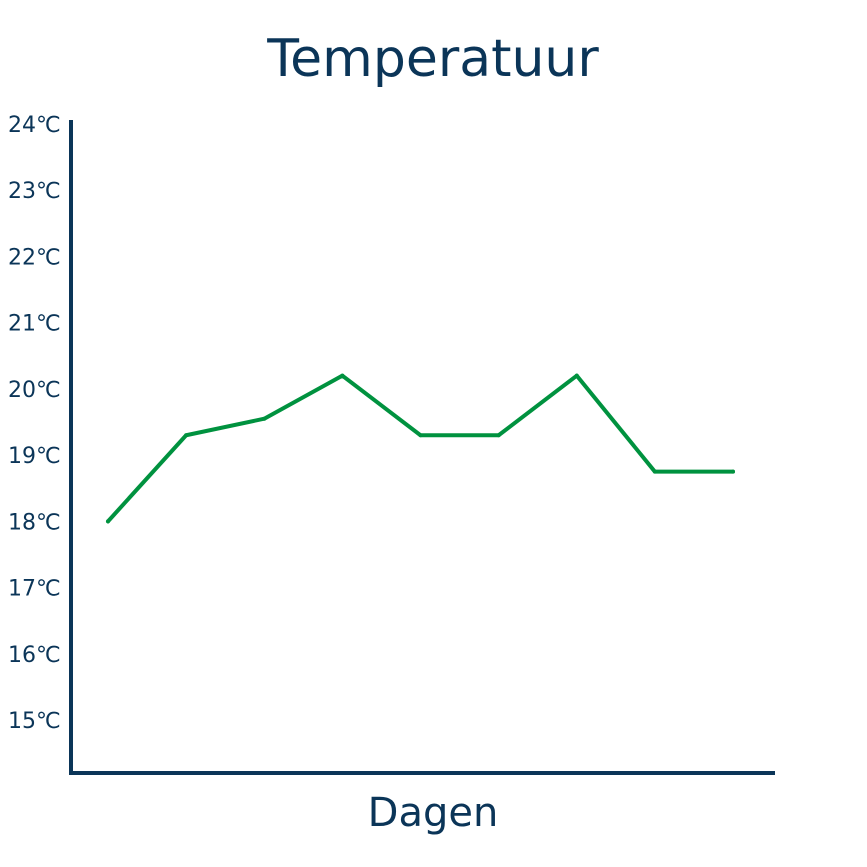  What do you see at coordinates (433, 813) in the screenshot?
I see `x-axis-label: Dagen` at bounding box center [433, 813].